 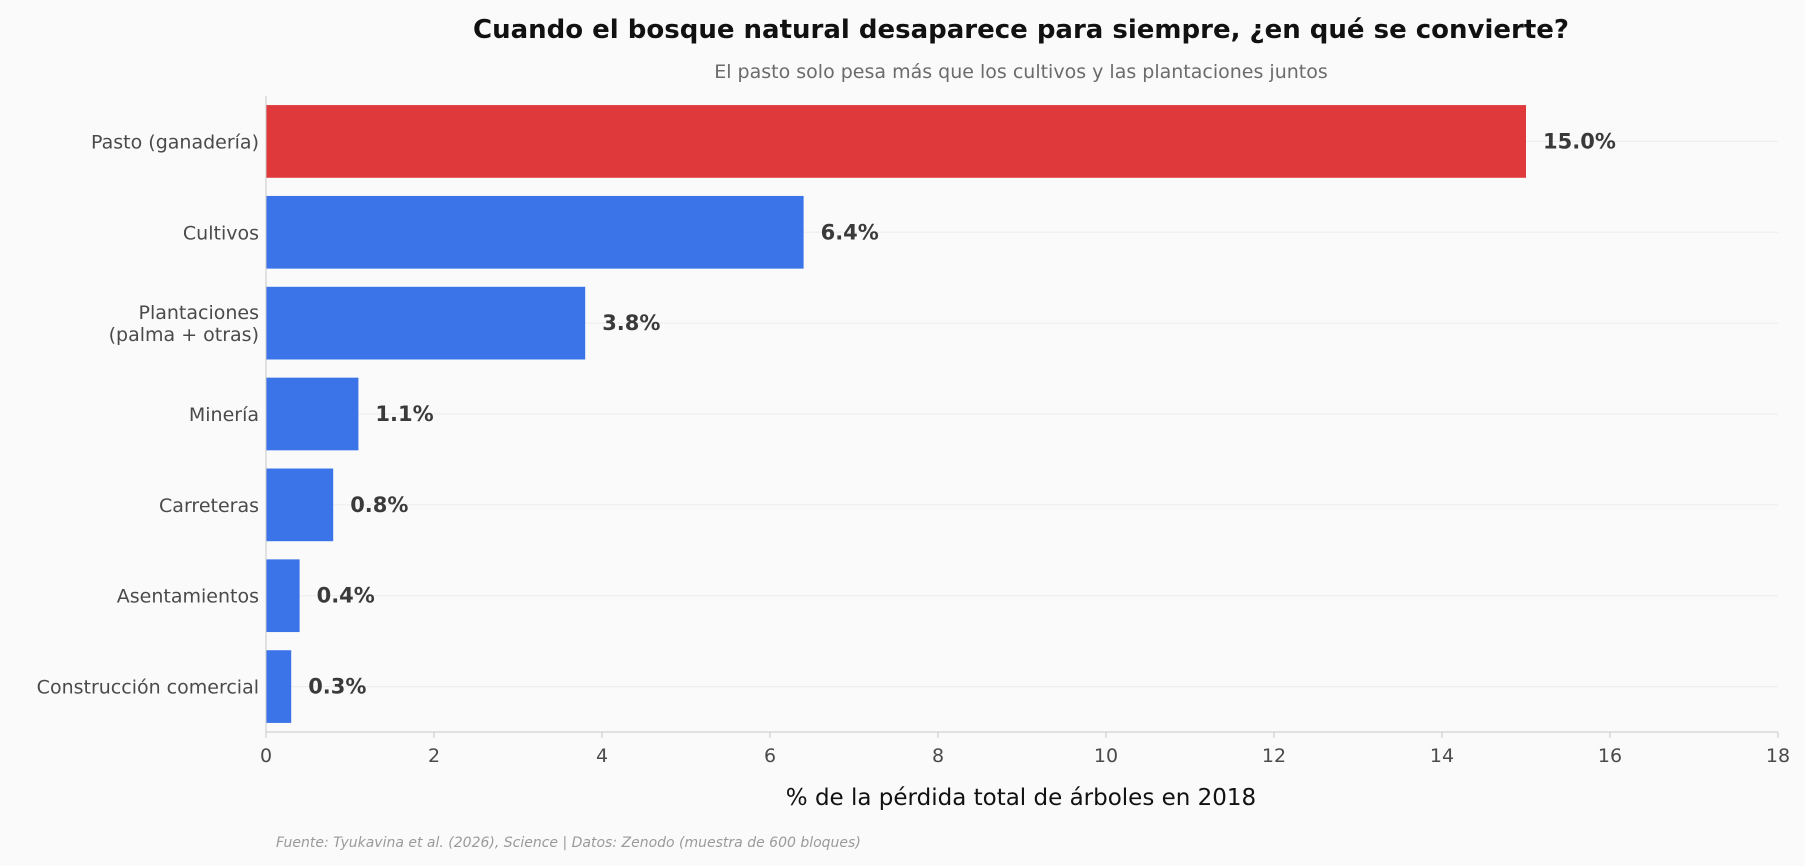 I want to click on value-label: 0.3%, so click(x=337, y=687).